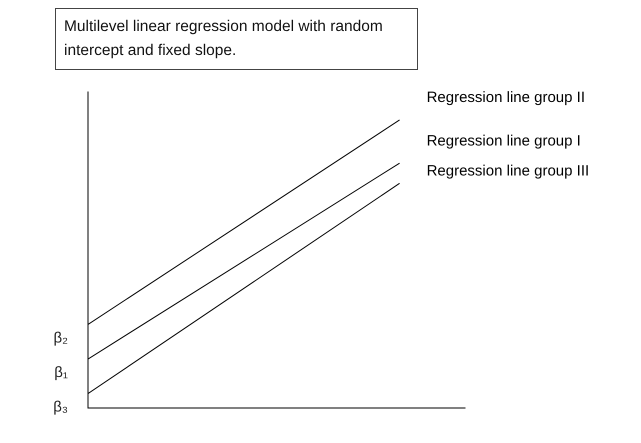 This screenshot has width=641, height=443. Describe the element at coordinates (503, 141) in the screenshot. I see `text: Regression line group I` at that location.